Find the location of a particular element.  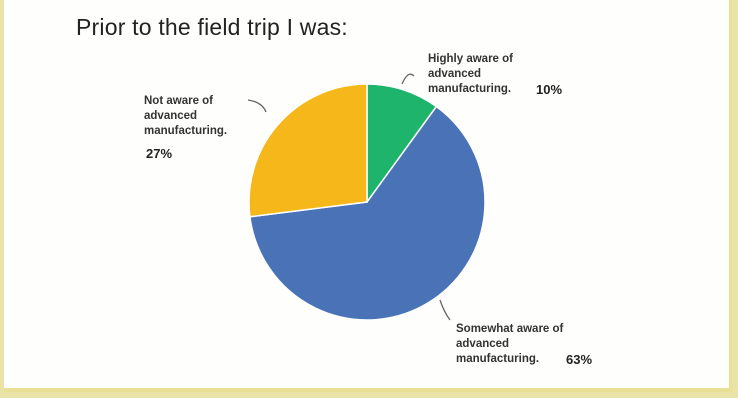

slice-not-aware is located at coordinates (308, 150).